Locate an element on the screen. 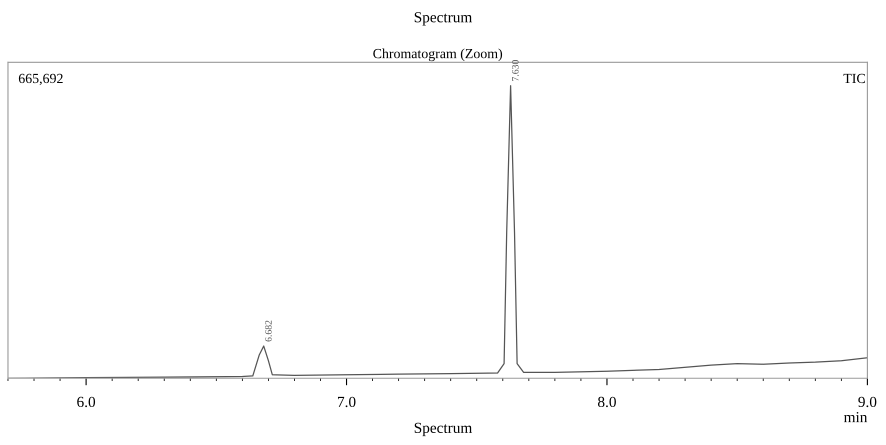 The height and width of the screenshot is (445, 886). x-axis-title: min is located at coordinates (856, 417).